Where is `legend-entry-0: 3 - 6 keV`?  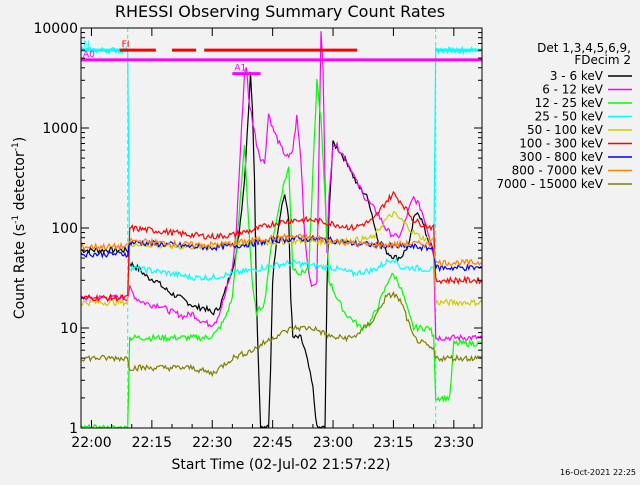
legend-entry-0: 3 - 6 keV is located at coordinates (577, 76).